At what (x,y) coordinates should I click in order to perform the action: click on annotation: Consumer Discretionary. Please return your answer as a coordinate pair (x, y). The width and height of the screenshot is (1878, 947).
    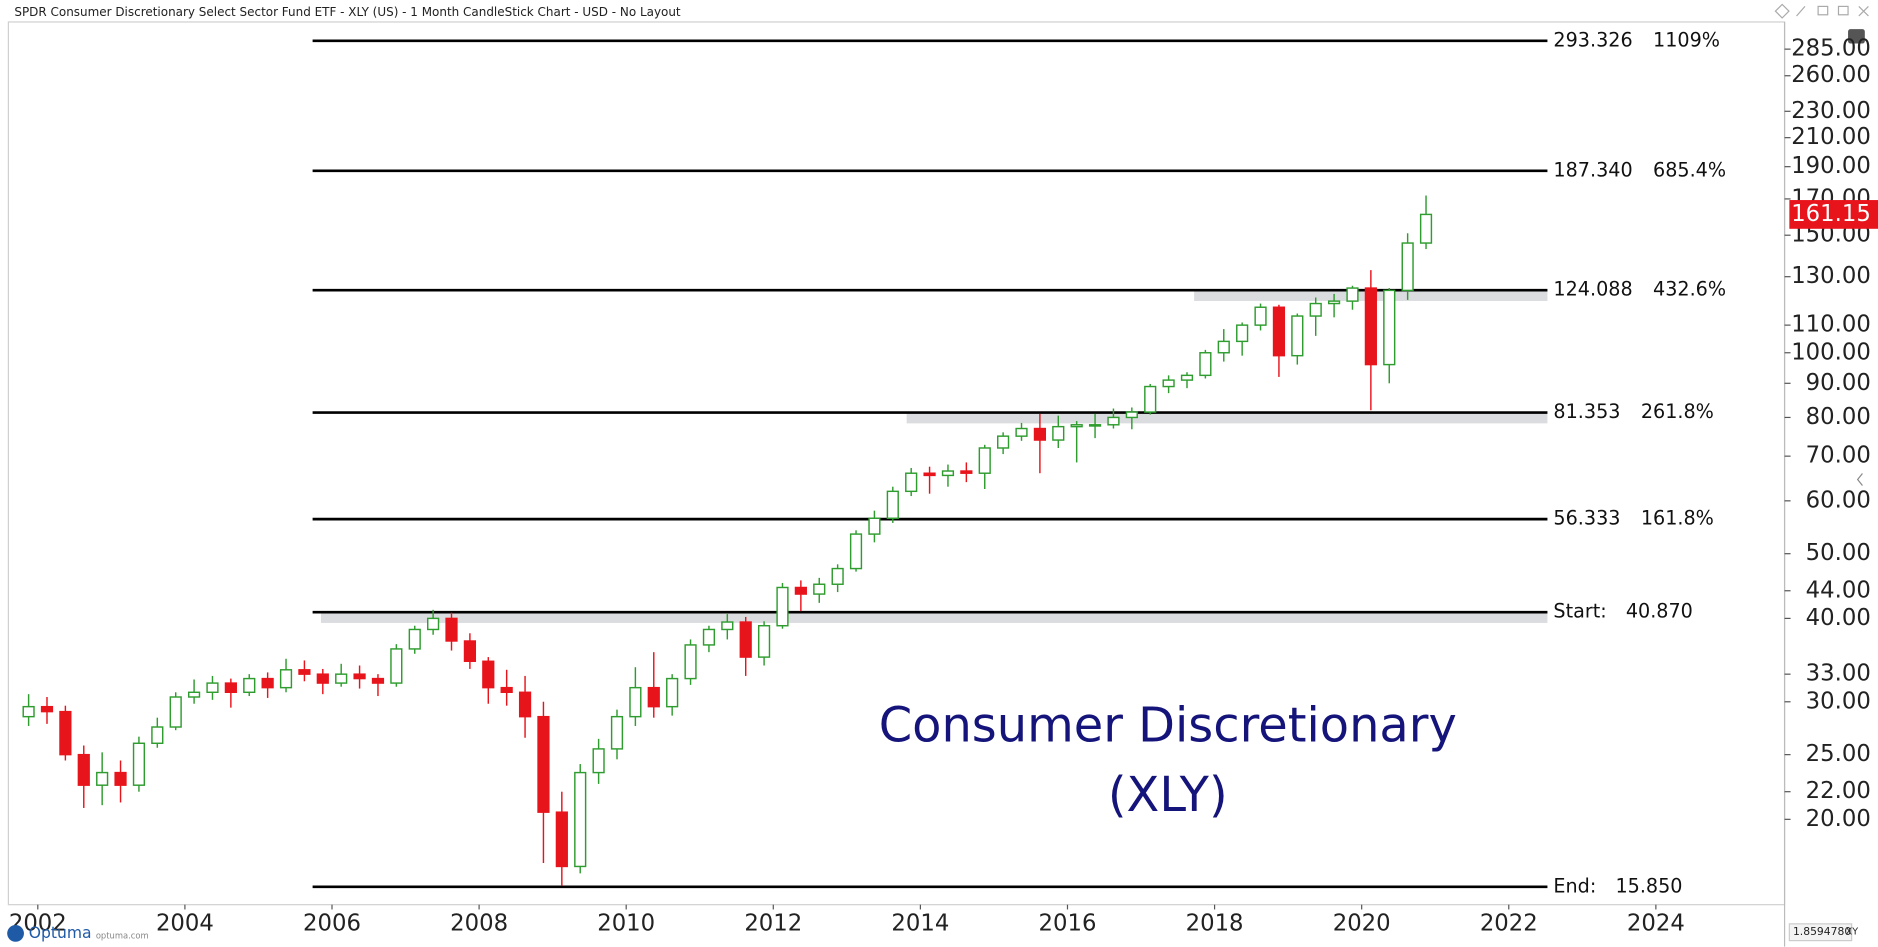
    Looking at the image, I should click on (1168, 726).